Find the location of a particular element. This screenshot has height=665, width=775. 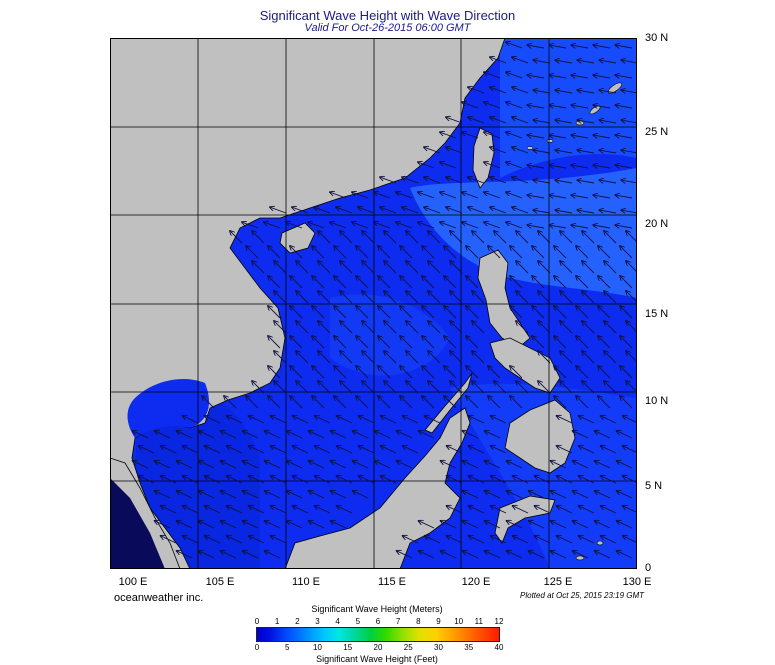

lat-label-15: 15 N is located at coordinates (657, 314).